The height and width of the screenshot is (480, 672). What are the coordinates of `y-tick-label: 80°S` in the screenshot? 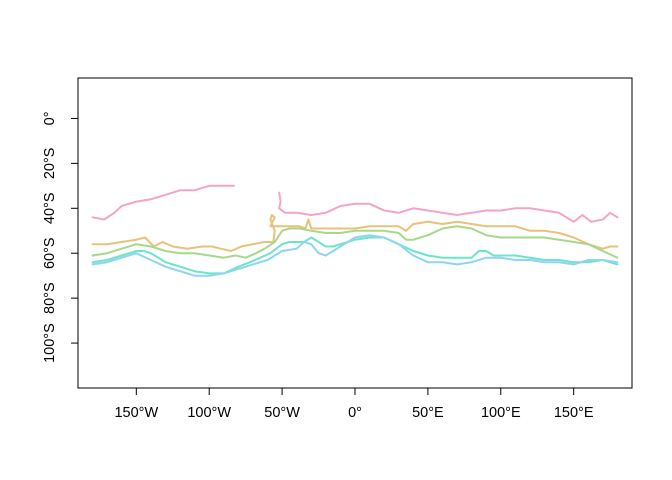 It's located at (50, 298).